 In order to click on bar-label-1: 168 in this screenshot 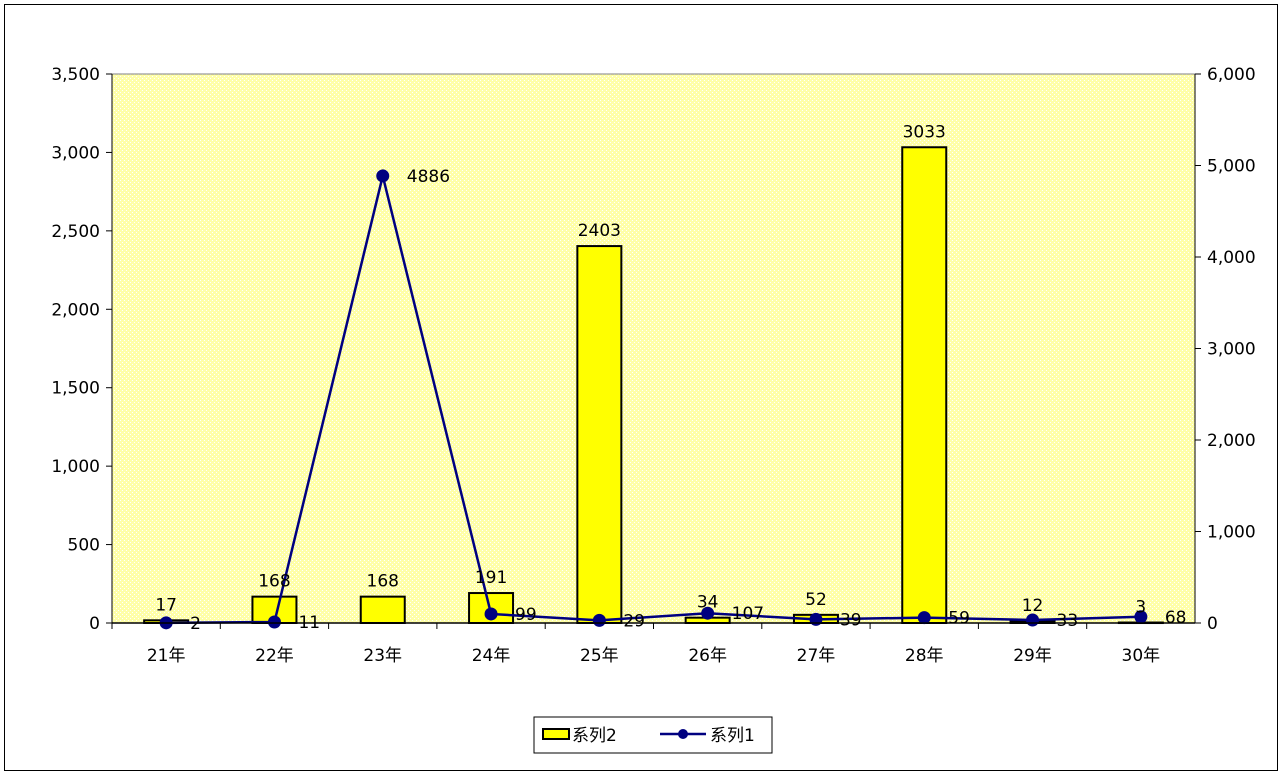, I will do `click(274, 582)`.